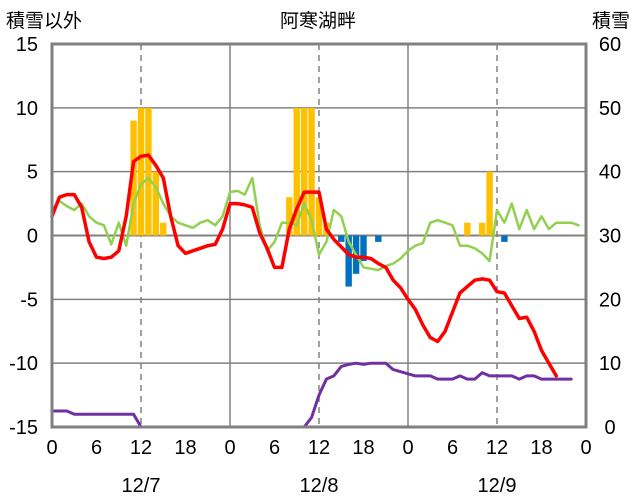  What do you see at coordinates (27, 109) in the screenshot?
I see `left-tick-label: 10` at bounding box center [27, 109].